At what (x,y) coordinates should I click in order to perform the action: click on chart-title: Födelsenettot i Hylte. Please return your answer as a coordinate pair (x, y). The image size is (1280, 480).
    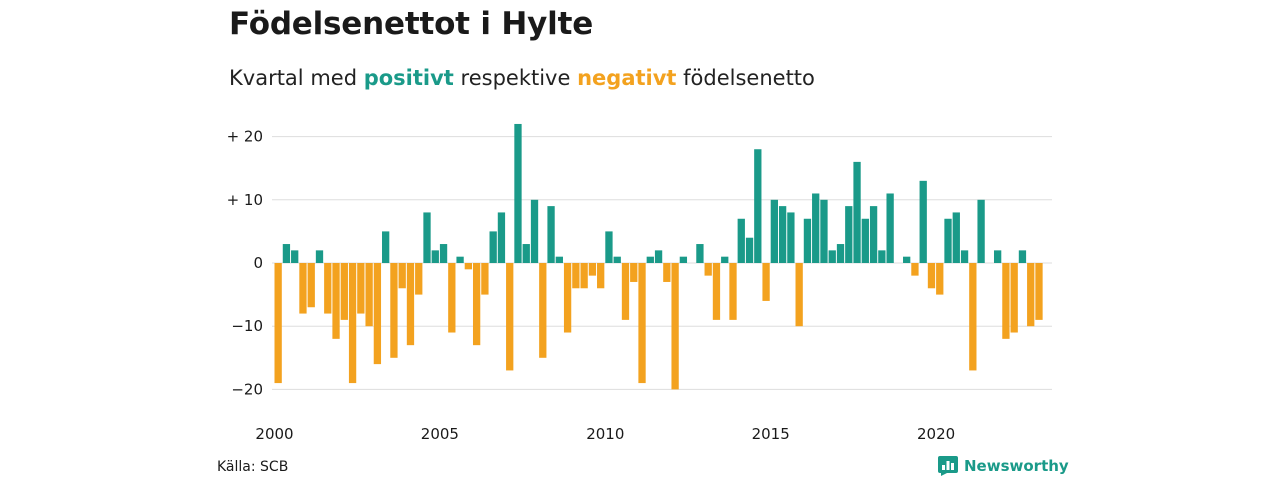
    Looking at the image, I should click on (411, 24).